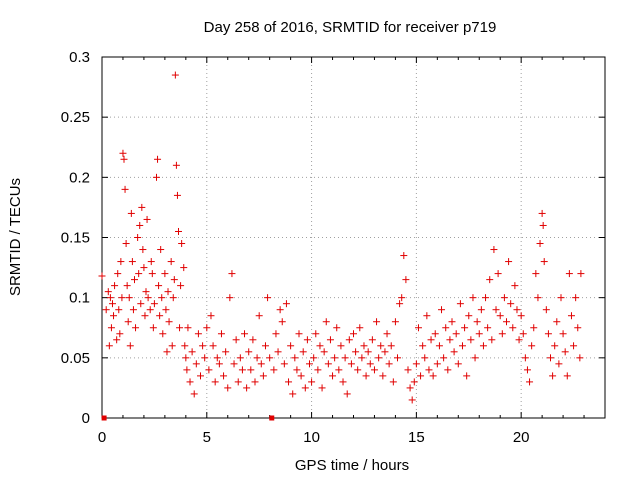  Describe the element at coordinates (521, 437) in the screenshot. I see `x-tick-label: 20` at that location.